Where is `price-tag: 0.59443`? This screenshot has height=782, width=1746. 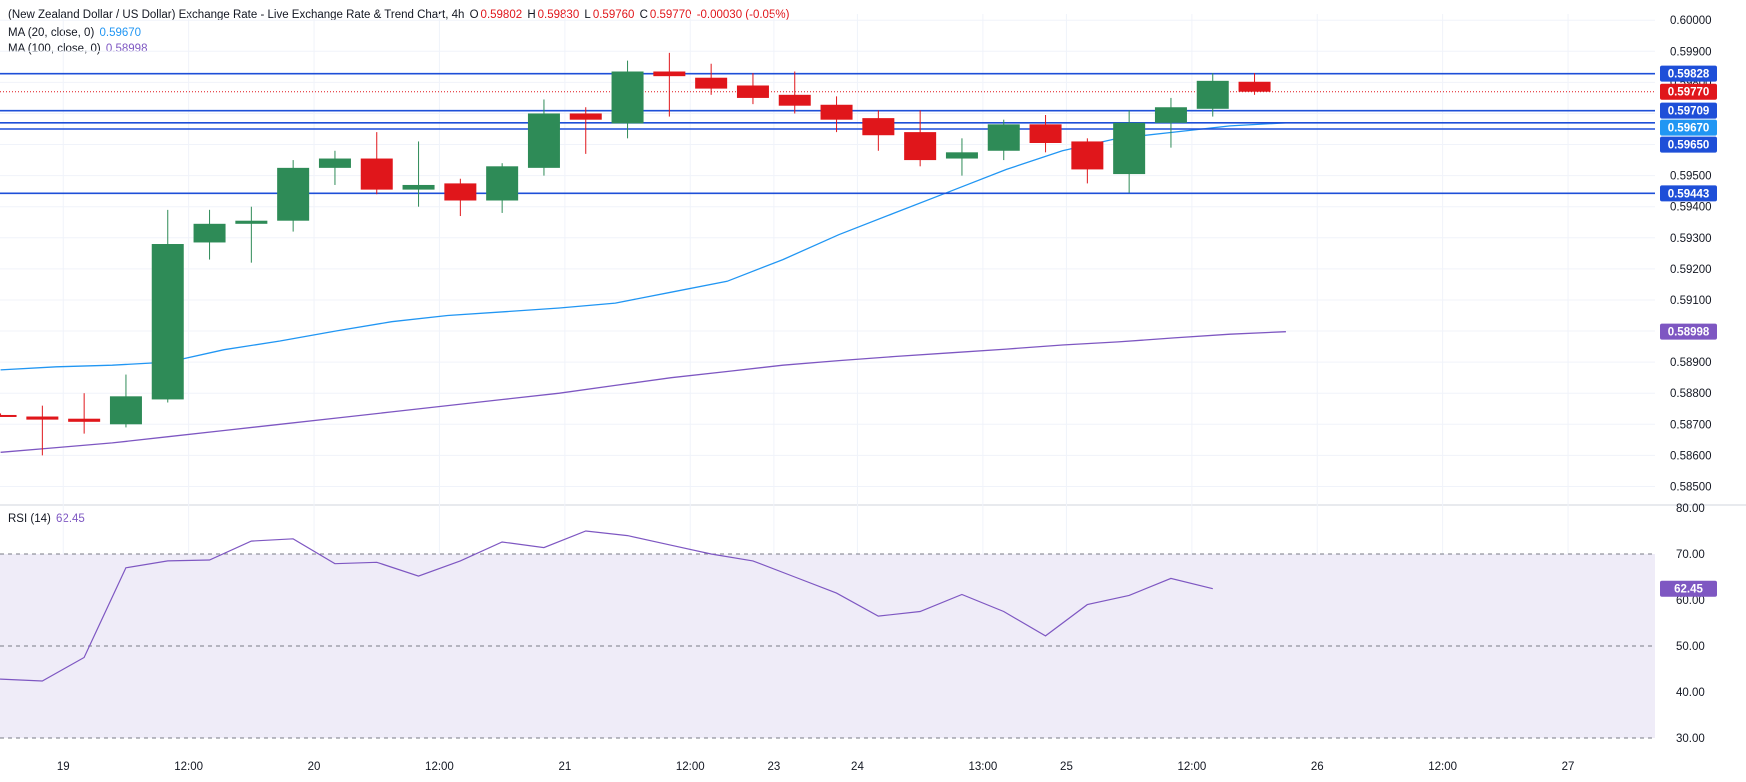 price-tag: 0.59443 is located at coordinates (1688, 193).